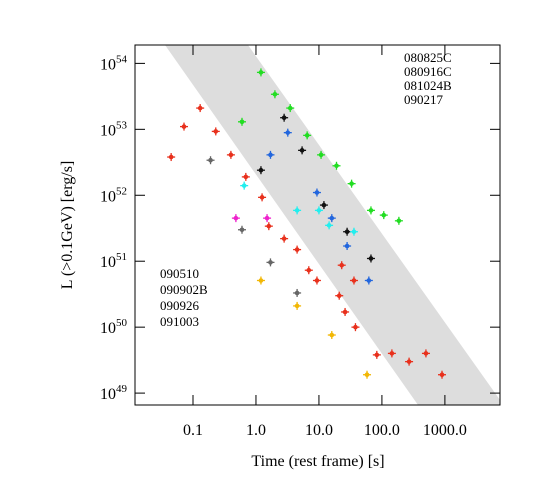 Image resolution: width=540 pixels, height=490 pixels. I want to click on x-tick-label: 0.1, so click(193, 430).